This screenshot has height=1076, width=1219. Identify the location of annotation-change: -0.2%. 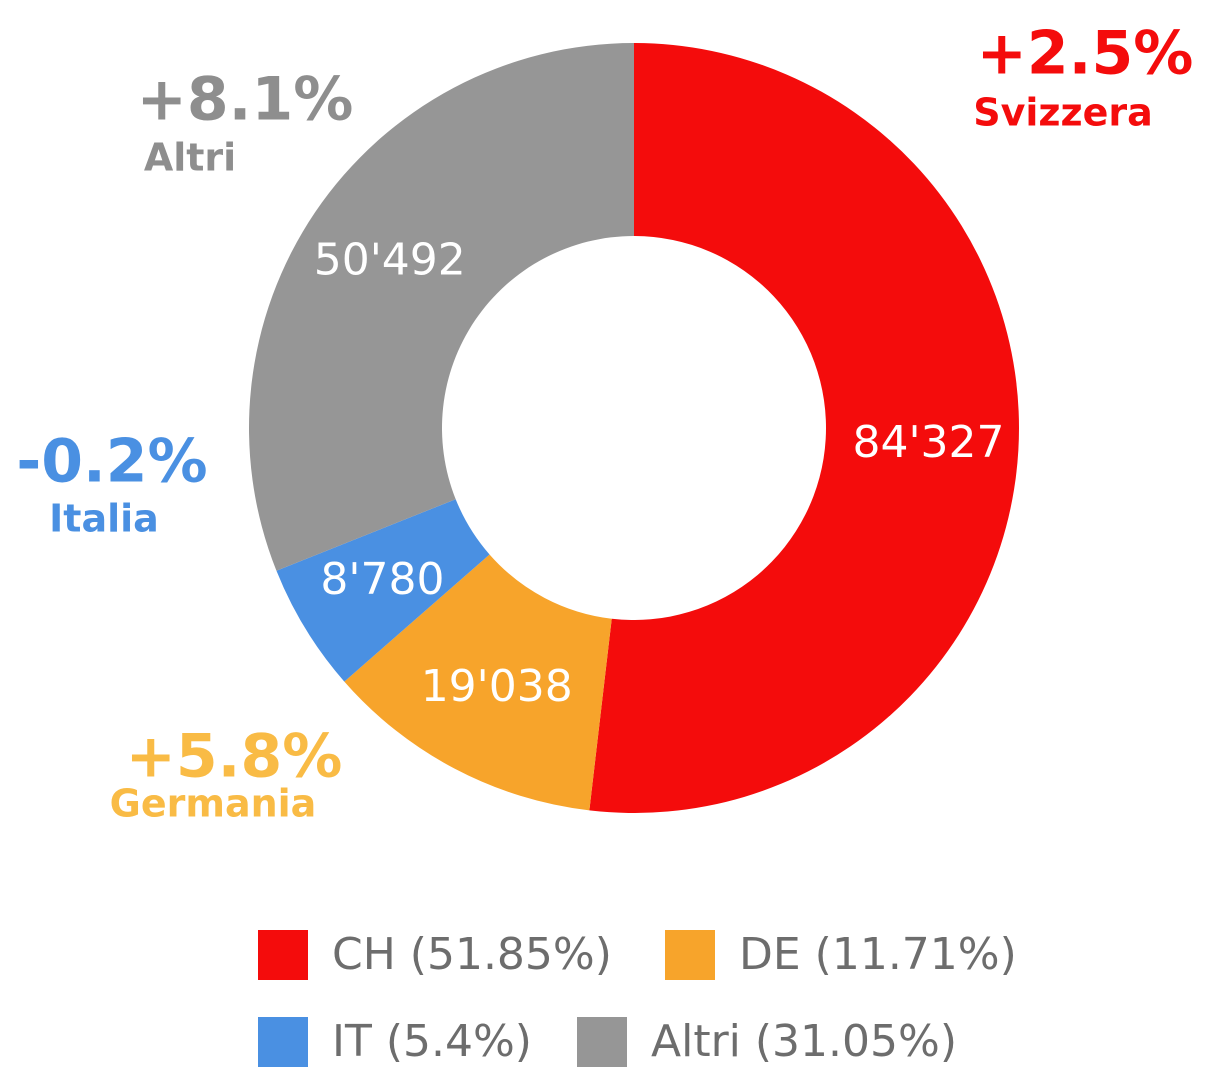
(111, 462).